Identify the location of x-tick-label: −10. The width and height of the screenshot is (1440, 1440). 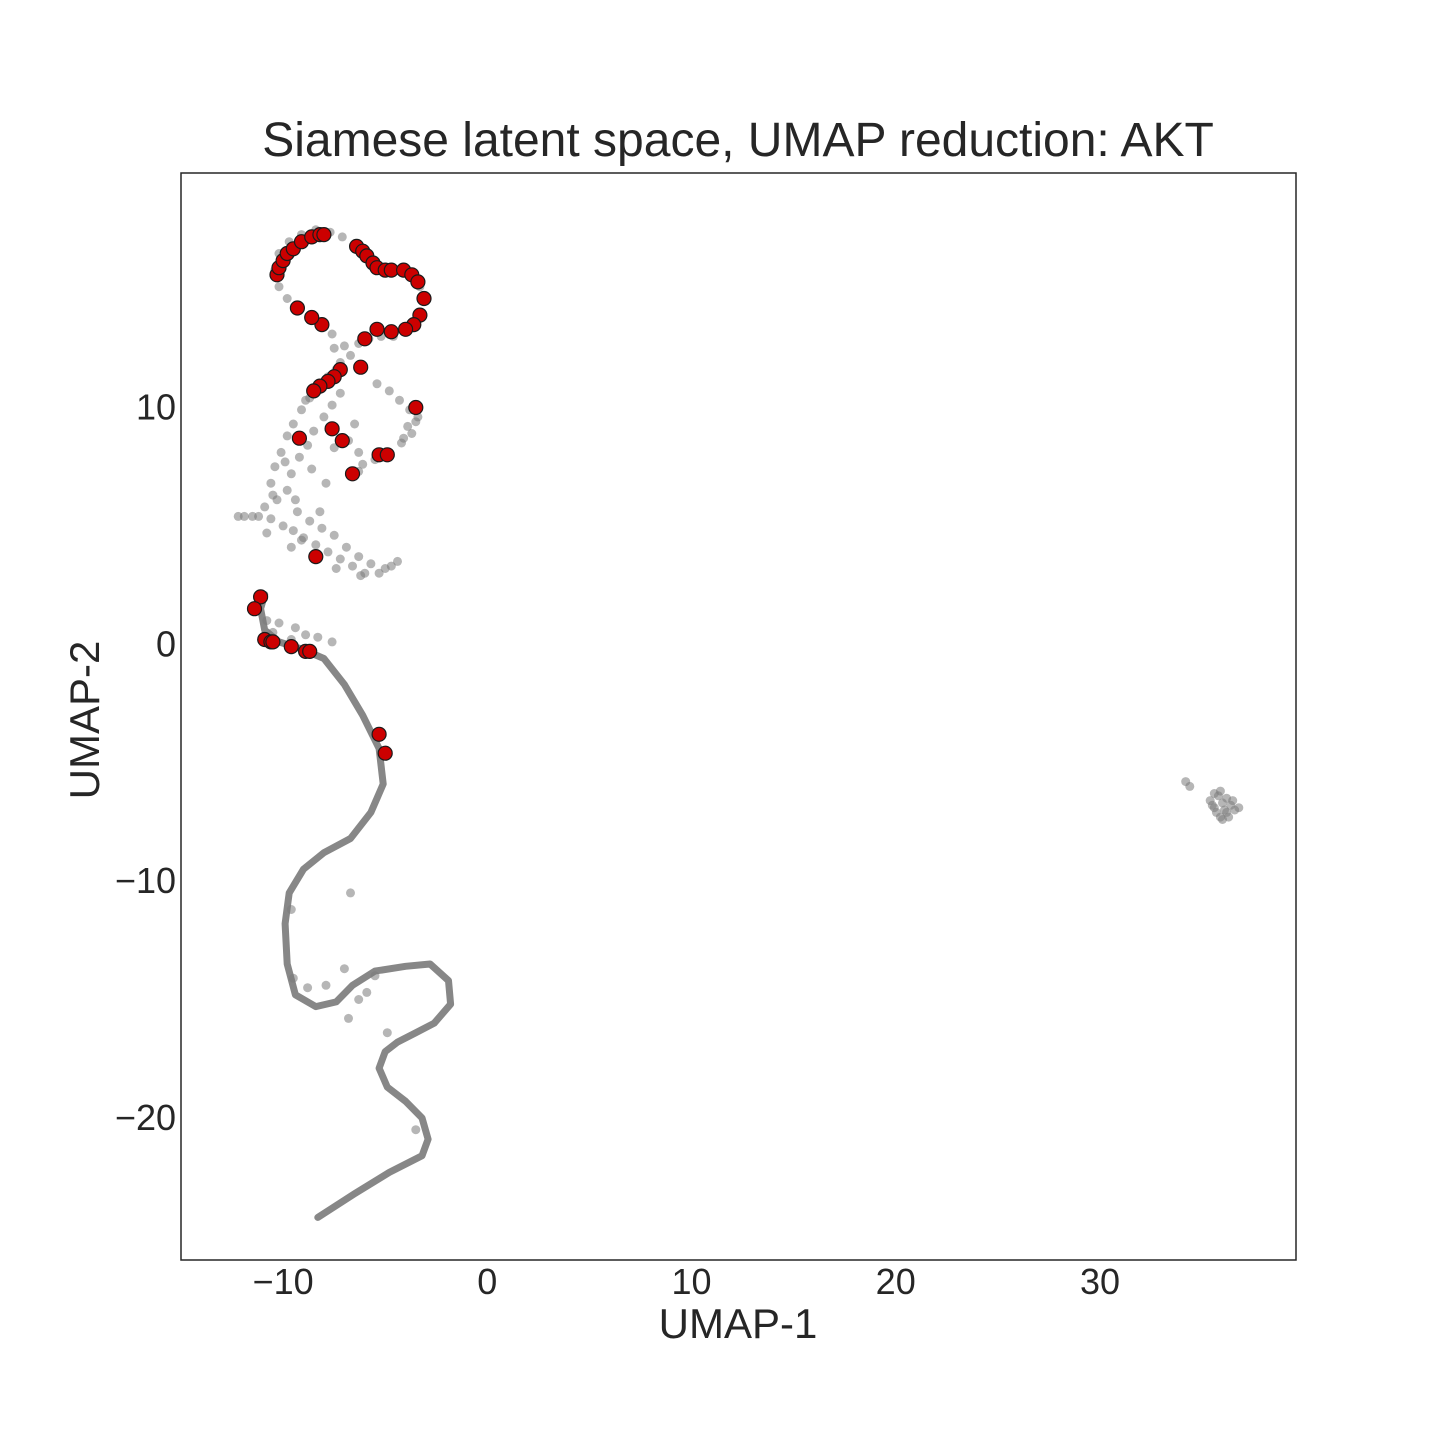
(283, 1281).